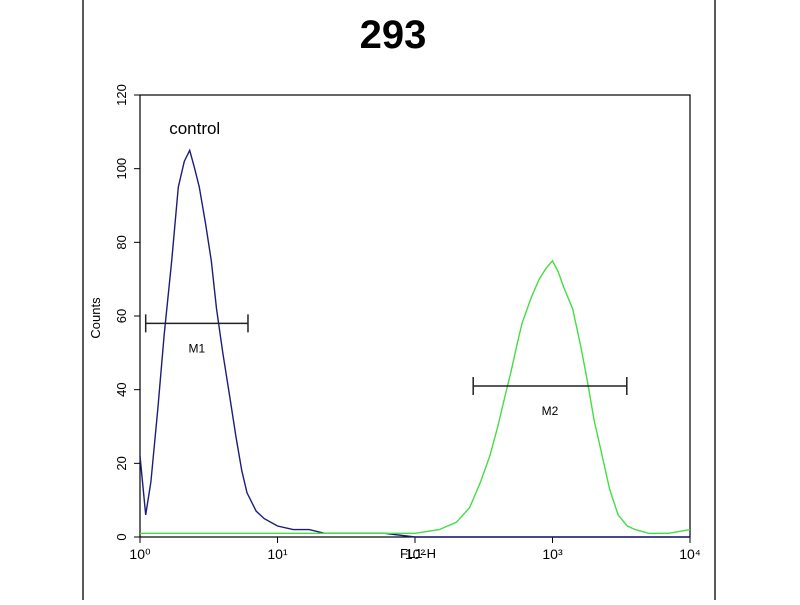  I want to click on marker-label: M2, so click(550, 411).